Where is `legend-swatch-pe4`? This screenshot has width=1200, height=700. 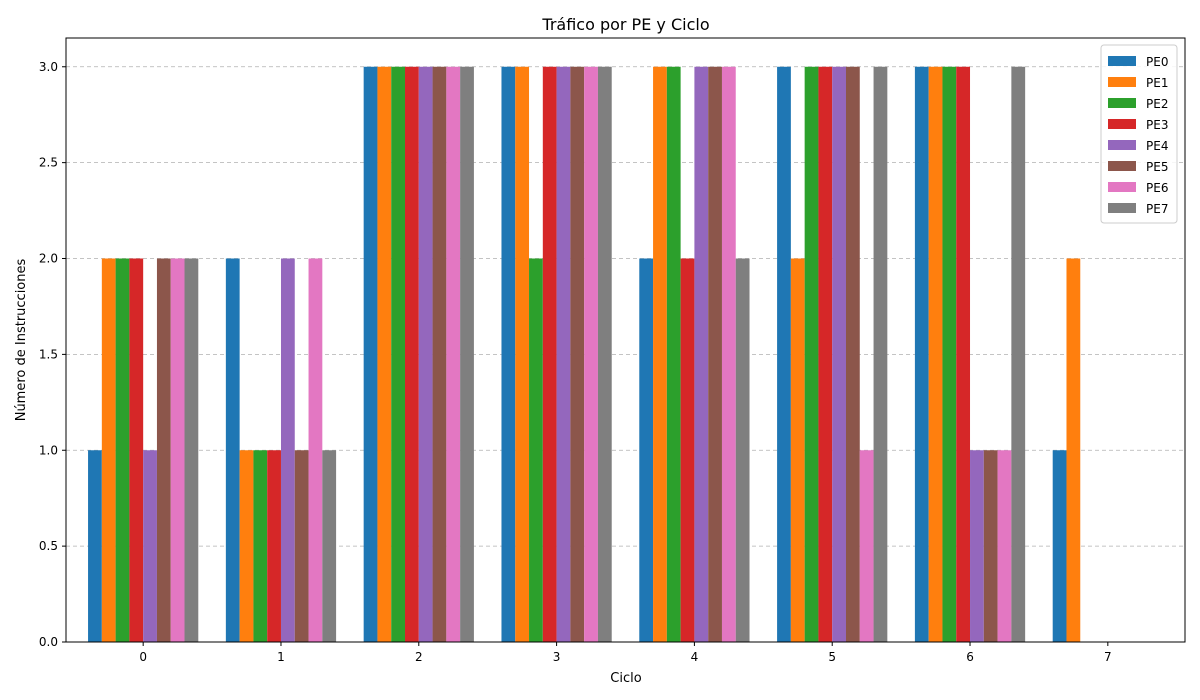 legend-swatch-pe4 is located at coordinates (1122, 145).